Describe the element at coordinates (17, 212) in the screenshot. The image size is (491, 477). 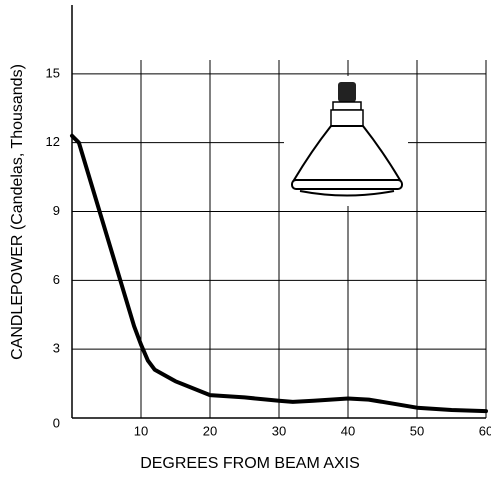
I see `y-axis-title: CANDLEPOWER (Candelas, Thousands)` at that location.